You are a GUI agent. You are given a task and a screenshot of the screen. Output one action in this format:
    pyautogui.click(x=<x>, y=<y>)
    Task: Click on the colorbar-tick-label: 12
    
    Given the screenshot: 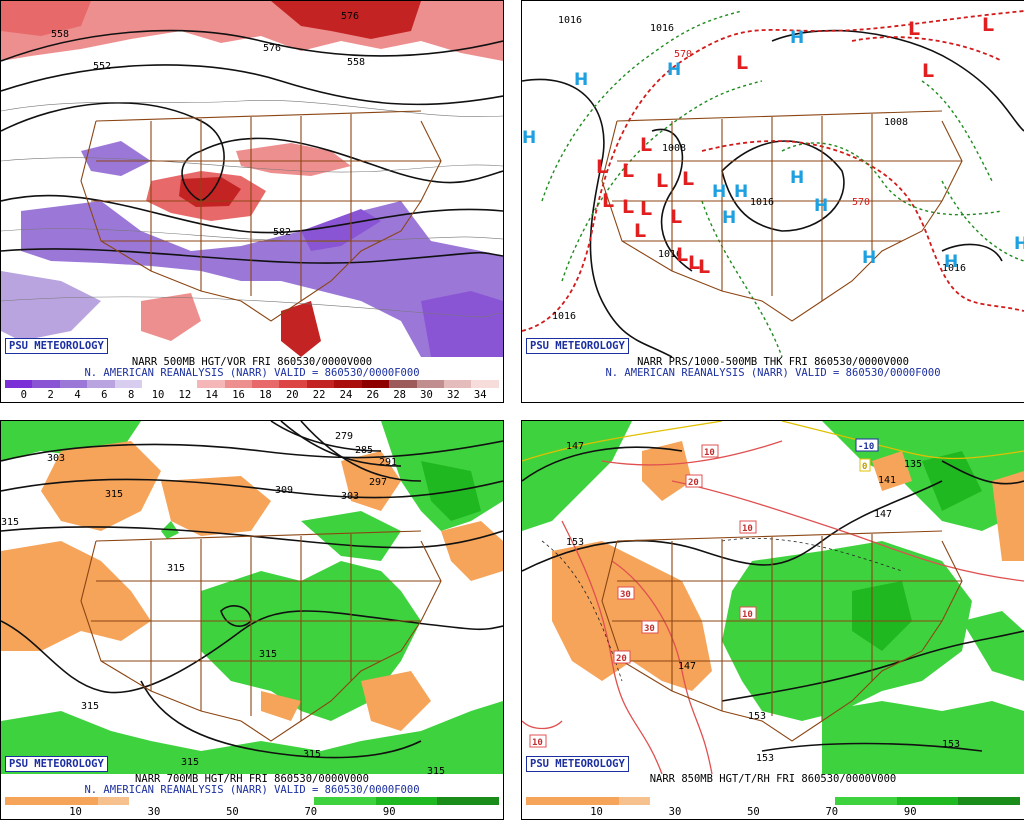 What is the action you would take?
    pyautogui.click(x=185, y=395)
    